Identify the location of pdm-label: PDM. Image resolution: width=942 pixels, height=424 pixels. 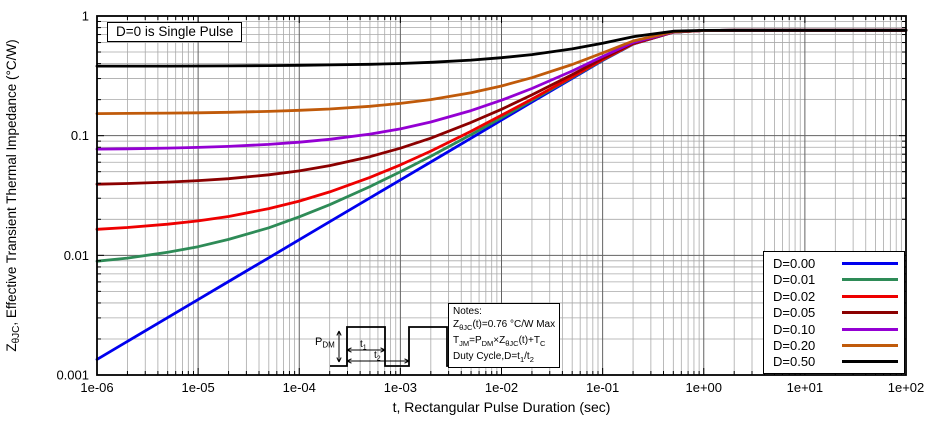
(325, 343).